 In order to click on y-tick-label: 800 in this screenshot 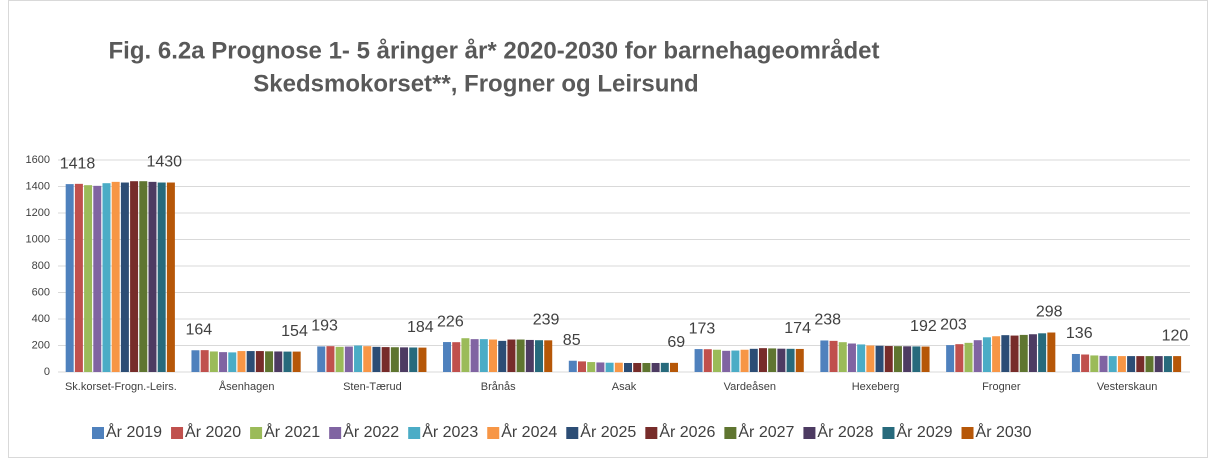, I will do `click(41, 266)`.